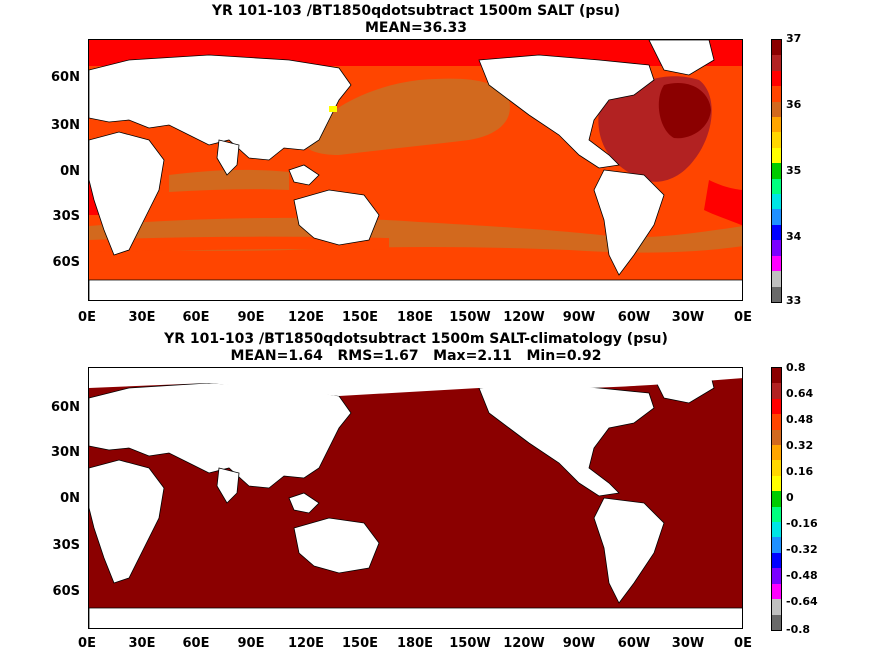  Describe the element at coordinates (70, 498) in the screenshot. I see `map2-ylabel-0n: 0N` at that location.